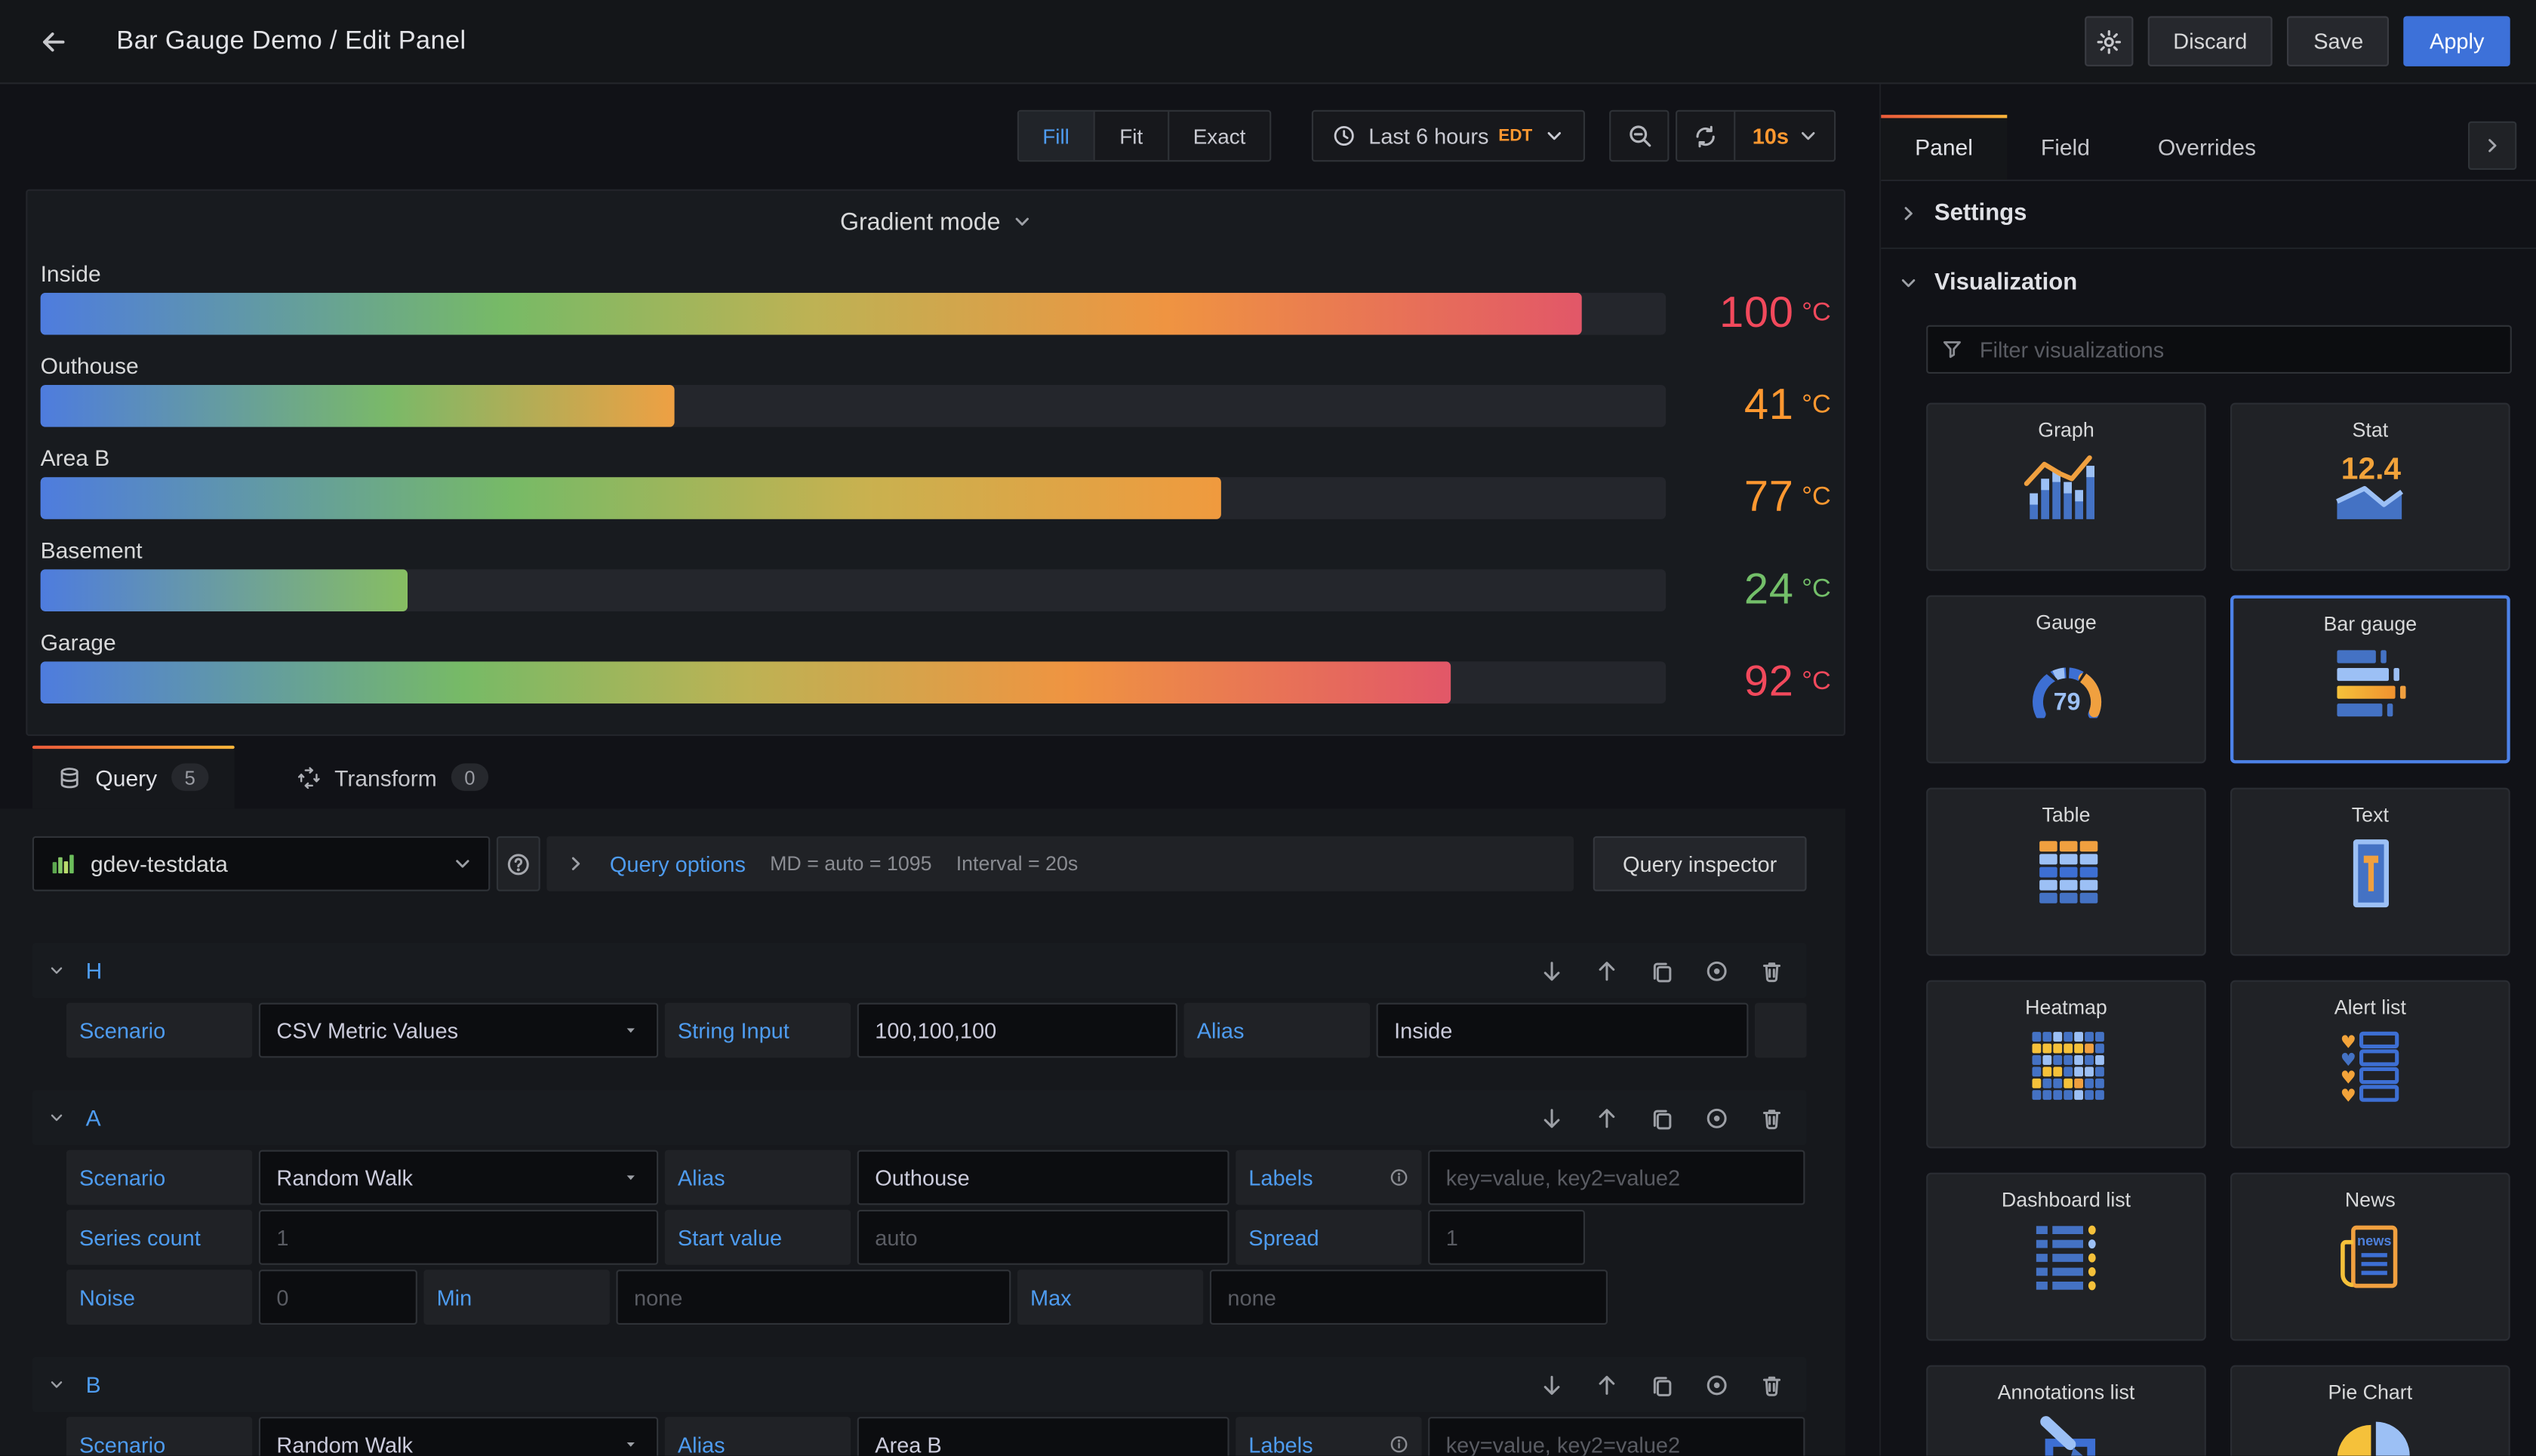 This screenshot has height=1456, width=2536. What do you see at coordinates (1043, 1177) in the screenshot?
I see `field-input-alias: Outhouse` at bounding box center [1043, 1177].